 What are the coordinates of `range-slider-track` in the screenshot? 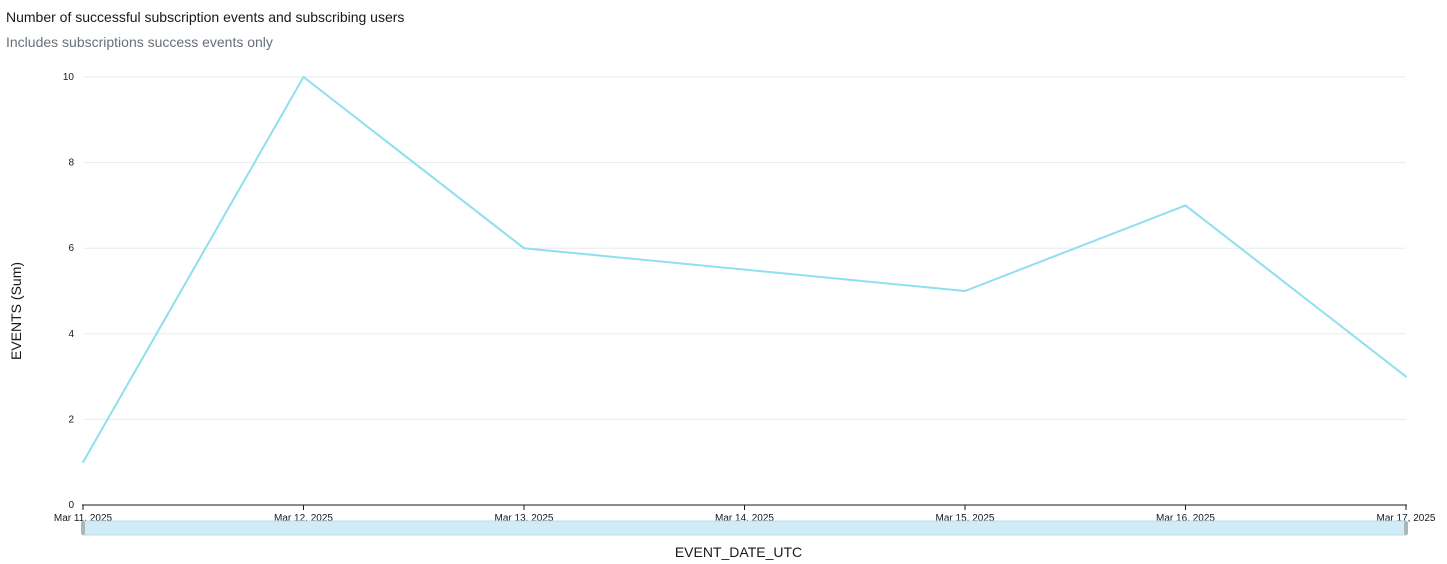 It's located at (744, 528).